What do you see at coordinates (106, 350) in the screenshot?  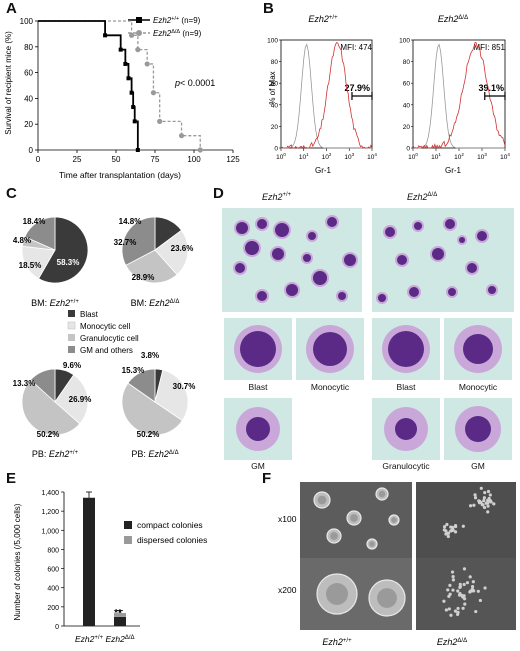 I see `legend-gm: GM and others` at bounding box center [106, 350].